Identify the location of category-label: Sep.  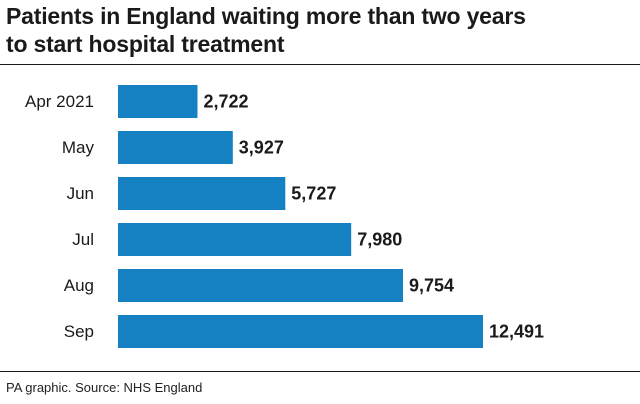
(79, 331).